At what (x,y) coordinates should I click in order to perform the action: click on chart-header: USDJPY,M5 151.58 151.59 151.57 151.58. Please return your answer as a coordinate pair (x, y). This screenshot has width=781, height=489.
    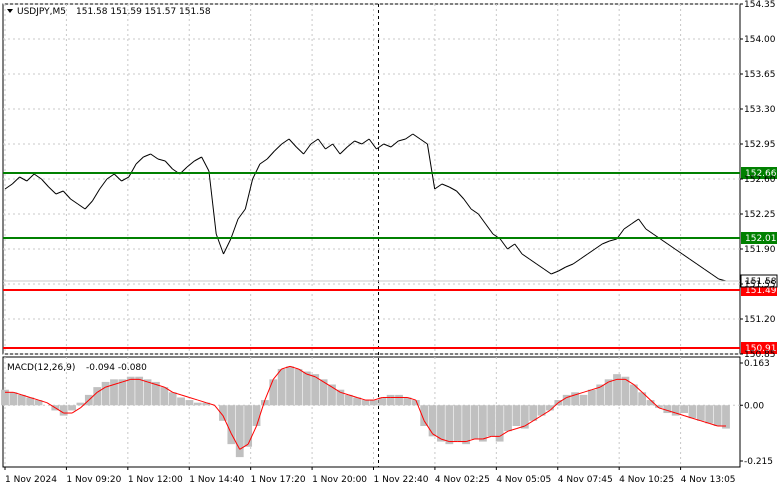
    Looking at the image, I should click on (109, 12).